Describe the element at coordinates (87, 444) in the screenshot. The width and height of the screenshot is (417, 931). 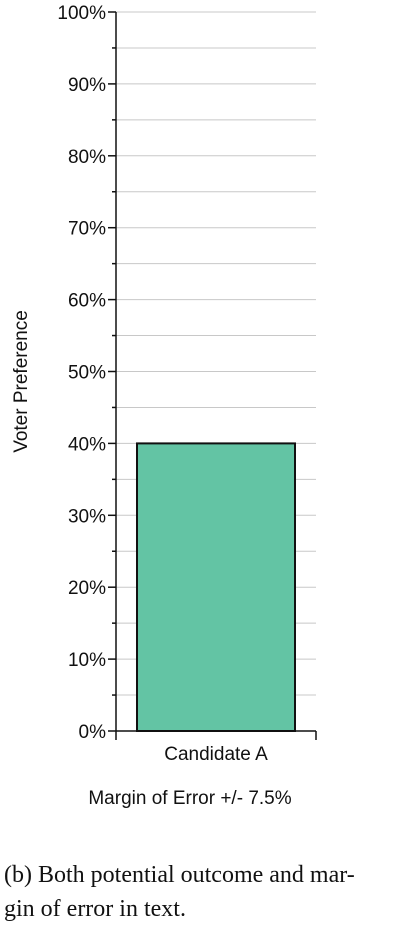
I see `y-tick-label: 40%` at that location.